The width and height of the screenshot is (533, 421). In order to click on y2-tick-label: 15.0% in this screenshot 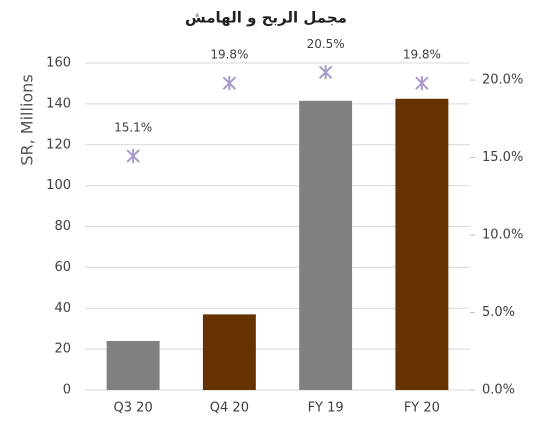, I will do `click(502, 157)`.